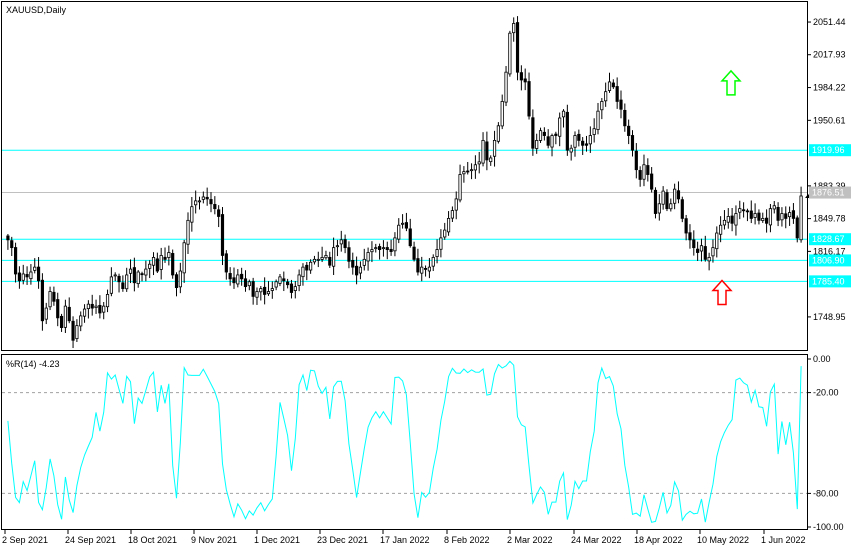 This screenshot has width=860, height=550. Describe the element at coordinates (214, 540) in the screenshot. I see `time-tick-label: 9 Nov 2021` at that location.